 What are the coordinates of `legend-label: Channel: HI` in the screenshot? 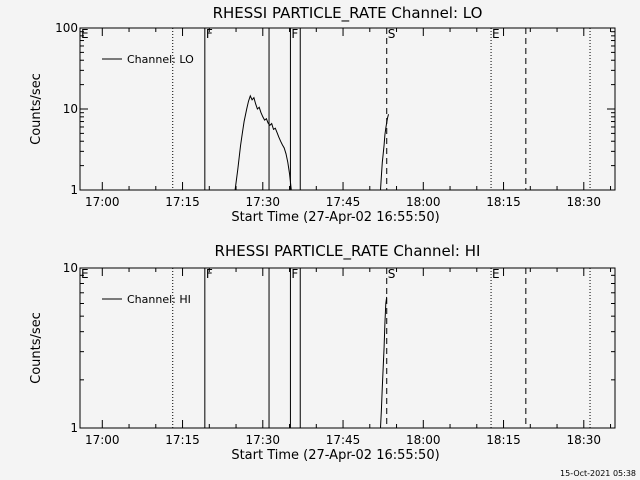 It's located at (159, 299).